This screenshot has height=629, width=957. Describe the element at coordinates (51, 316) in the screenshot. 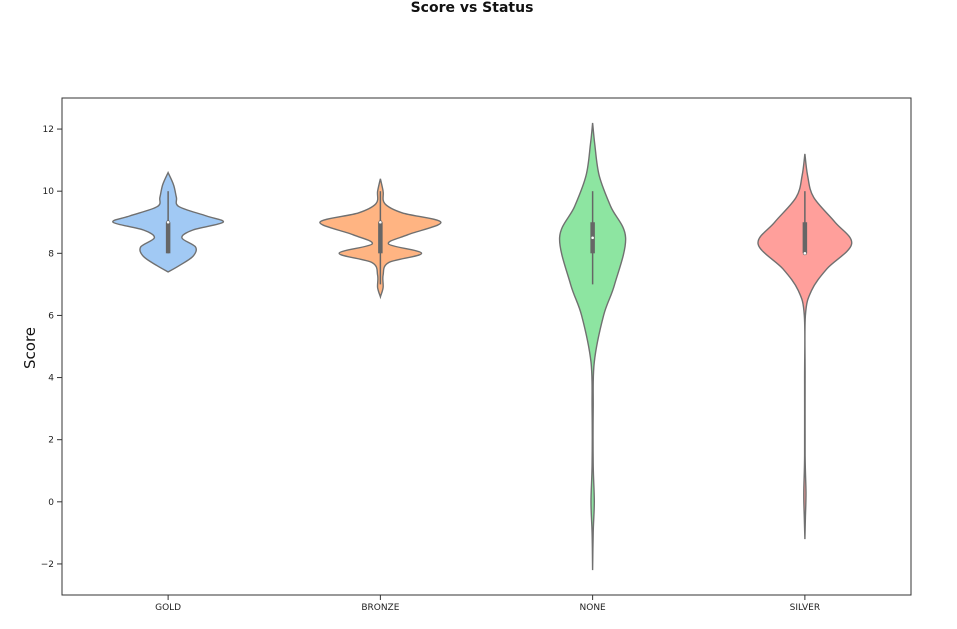

I see `y-tick-label: 6` at that location.